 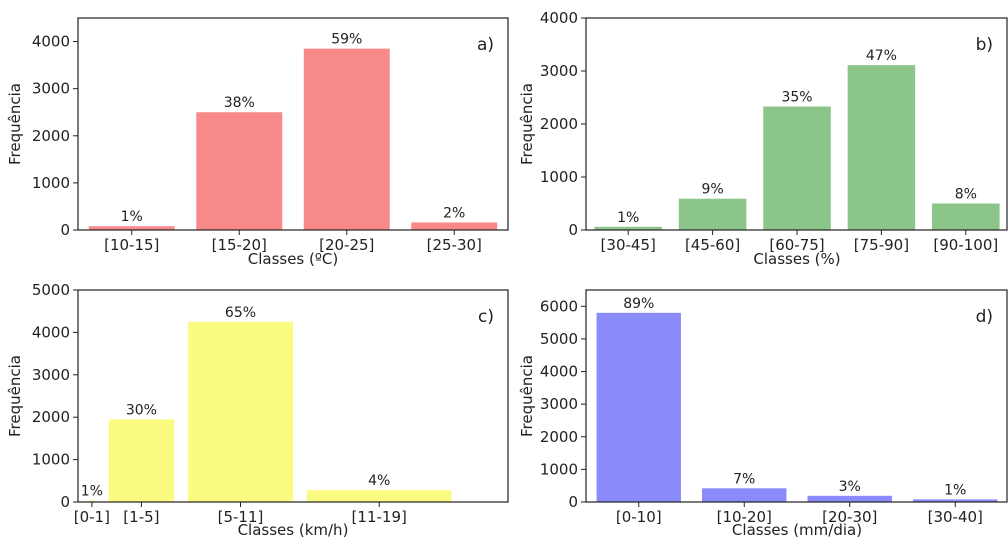 What do you see at coordinates (559, 306) in the screenshot?
I see `y-tick-label: 6000` at bounding box center [559, 306].